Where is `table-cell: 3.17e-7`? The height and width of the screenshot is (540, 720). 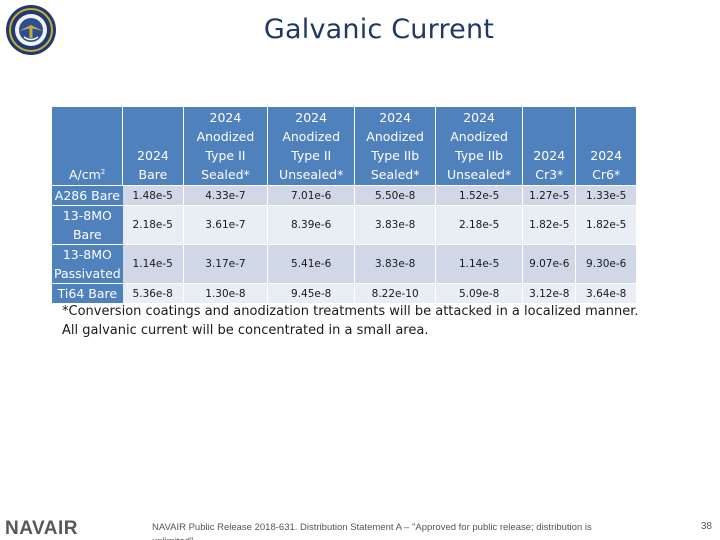 table-cell: 3.17e-7 is located at coordinates (226, 264).